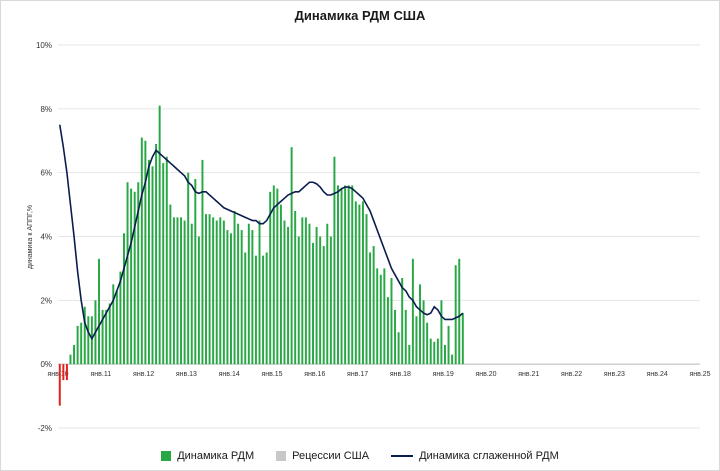  What do you see at coordinates (44, 45) in the screenshot?
I see `y-tick-label: 10%` at bounding box center [44, 45].